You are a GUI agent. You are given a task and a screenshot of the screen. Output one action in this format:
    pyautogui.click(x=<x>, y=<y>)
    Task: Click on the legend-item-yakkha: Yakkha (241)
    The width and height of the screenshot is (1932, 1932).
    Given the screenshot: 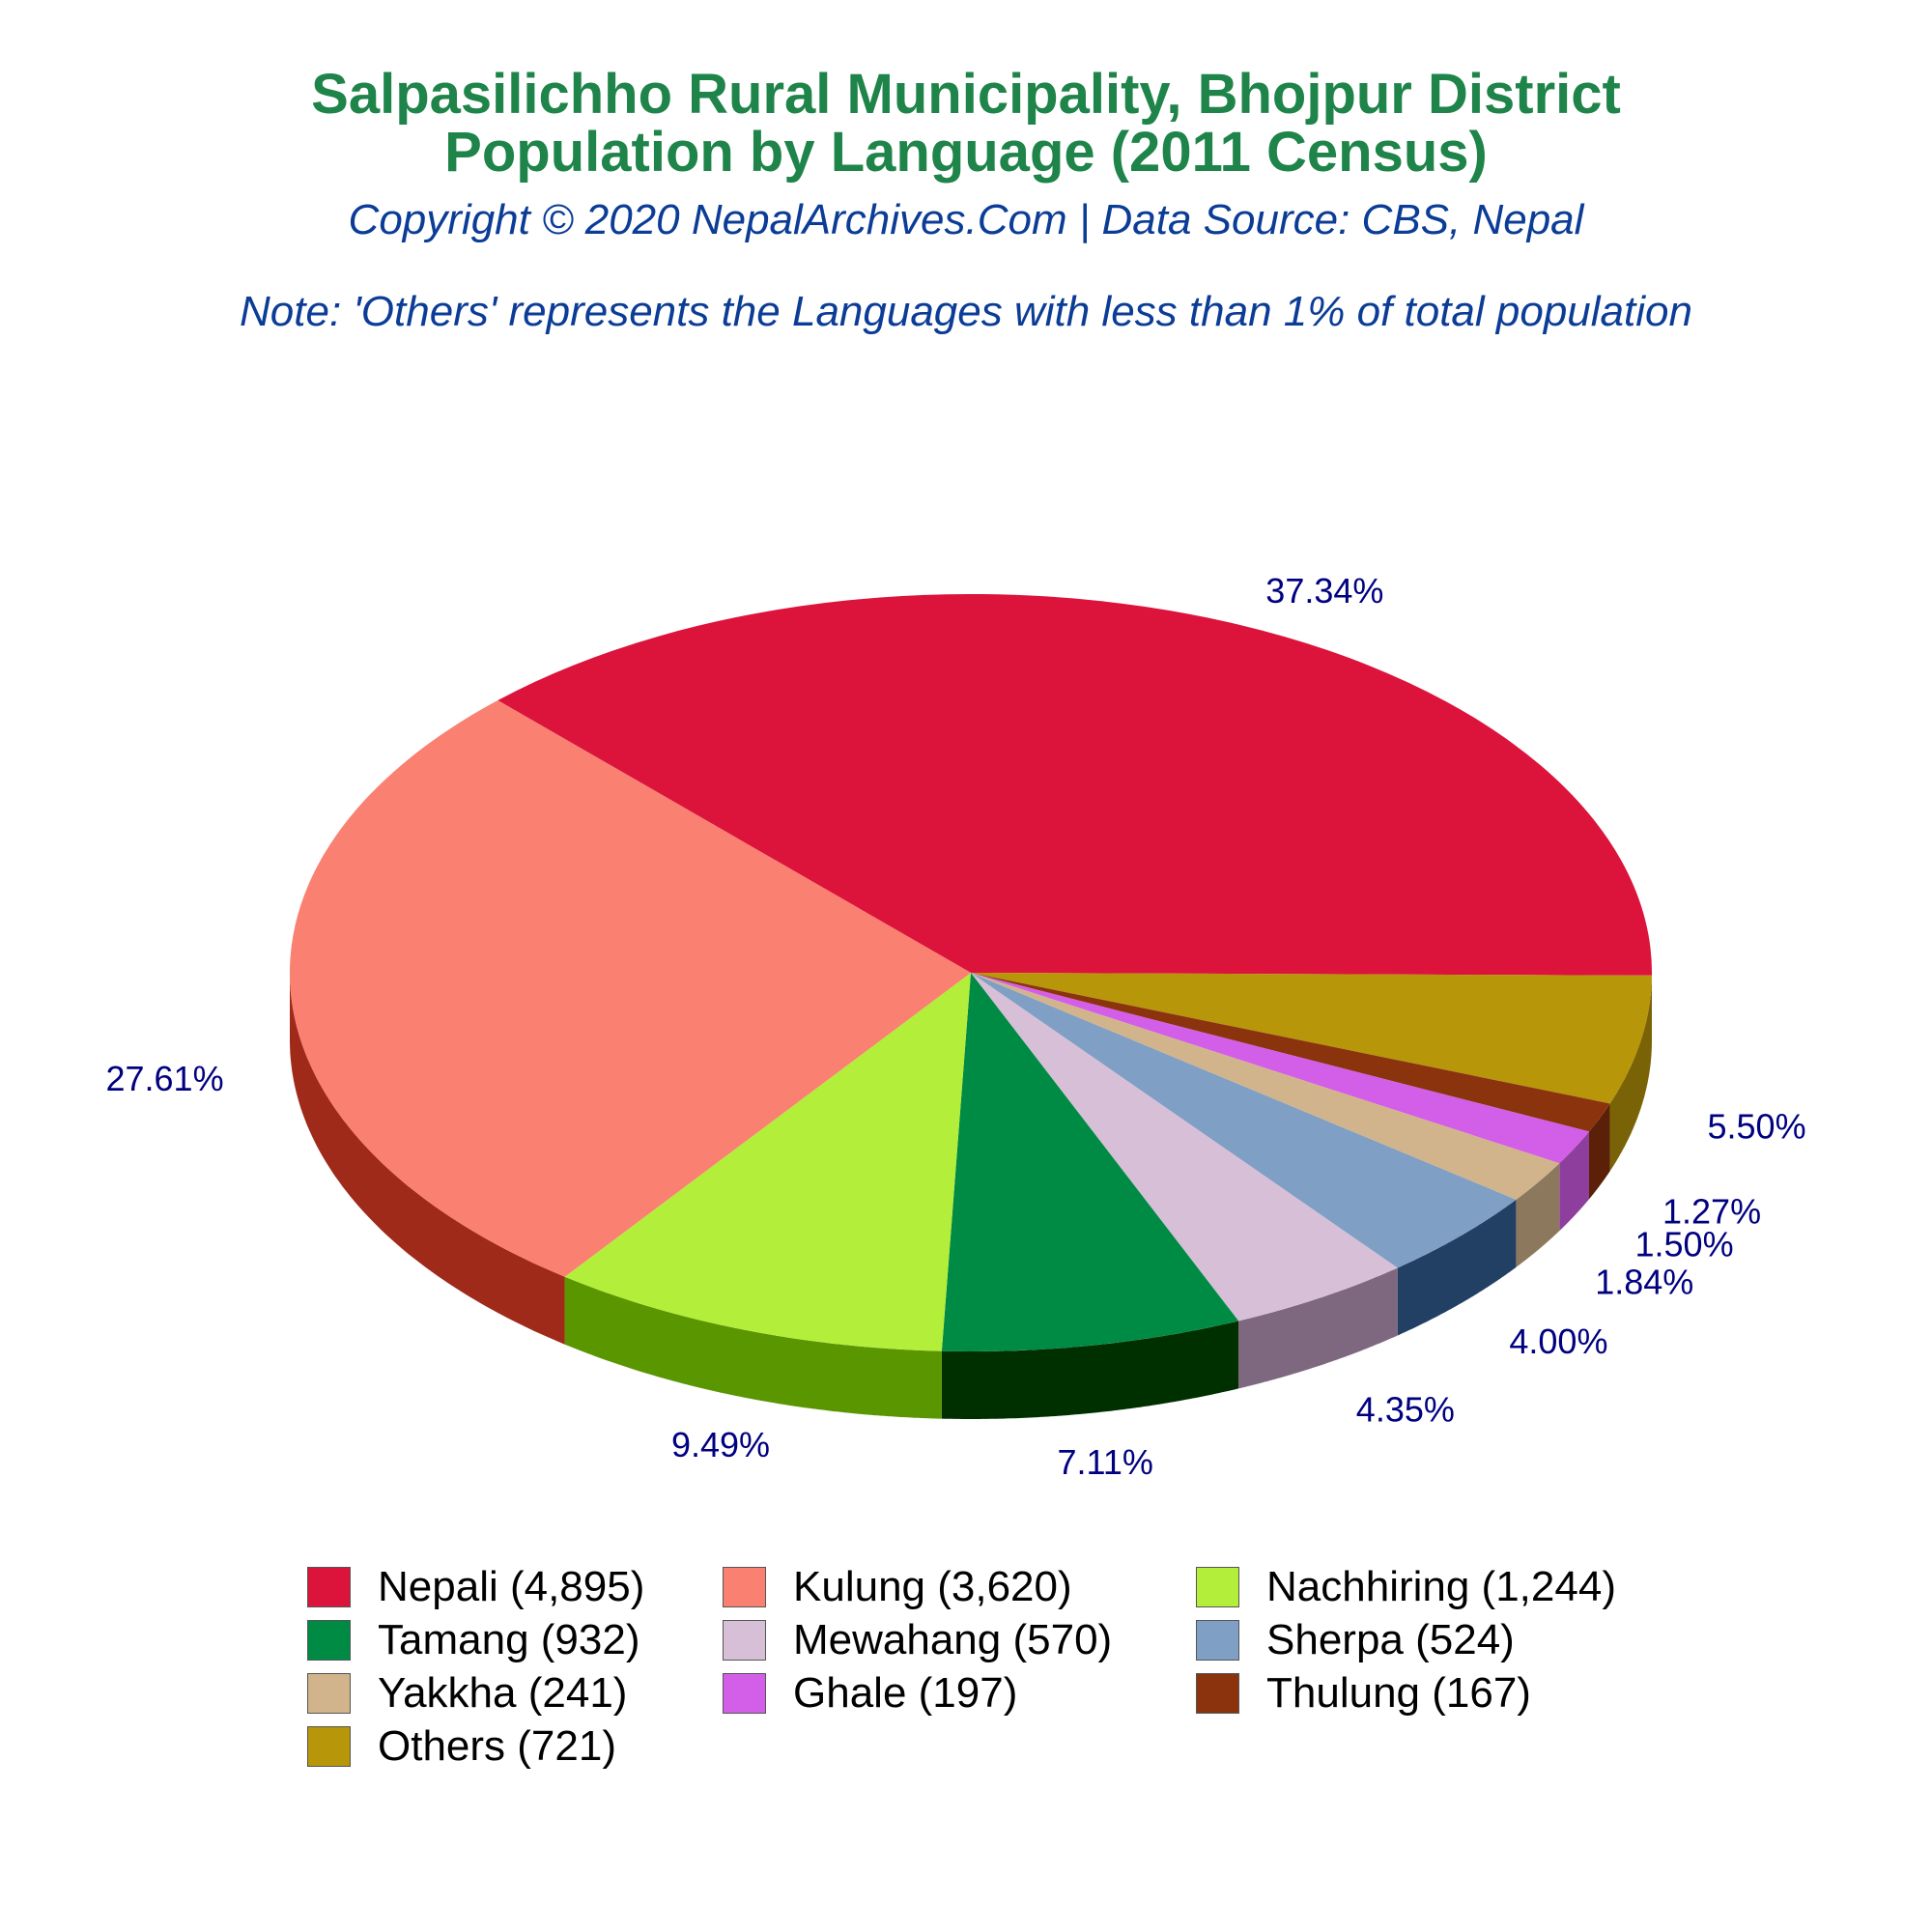 What is the action you would take?
    pyautogui.click(x=467, y=1693)
    